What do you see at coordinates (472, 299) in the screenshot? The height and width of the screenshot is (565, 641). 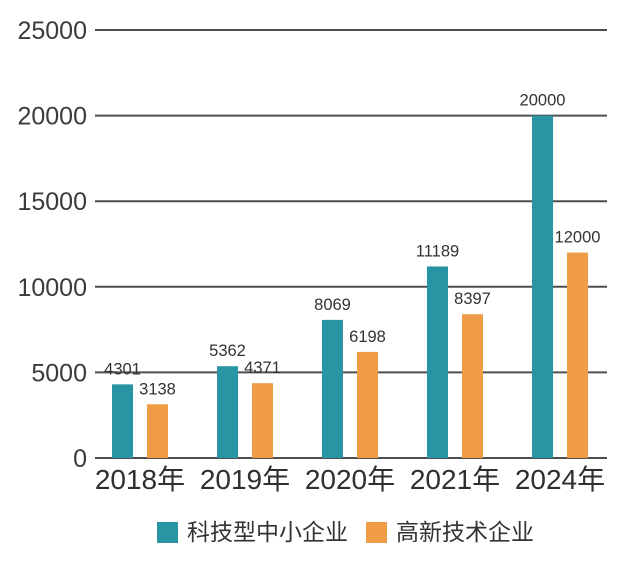 I see `bar-value-label: 8397` at bounding box center [472, 299].